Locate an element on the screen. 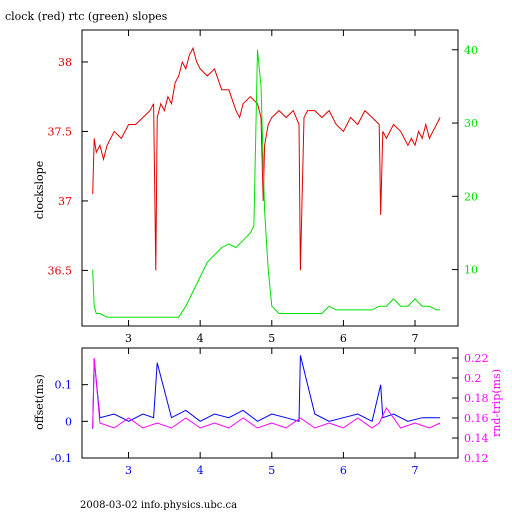  bottom-series is located at coordinates (266, 392).